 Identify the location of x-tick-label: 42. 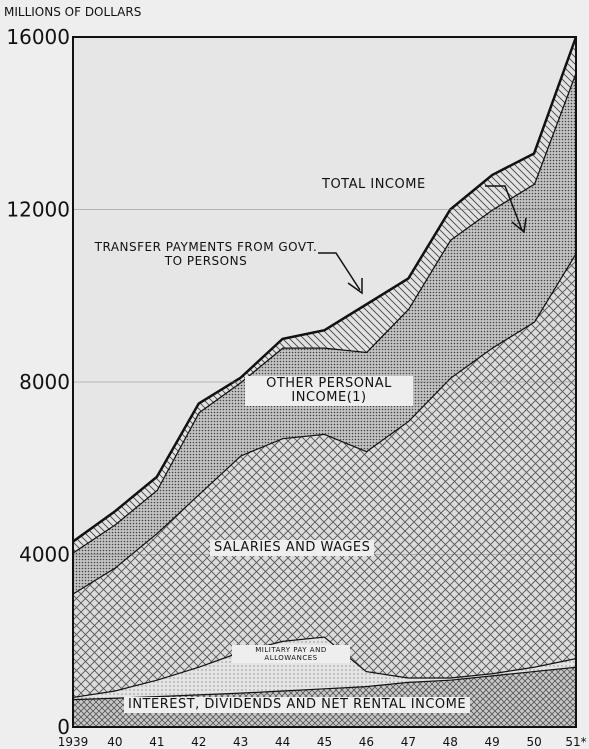
(198, 742).